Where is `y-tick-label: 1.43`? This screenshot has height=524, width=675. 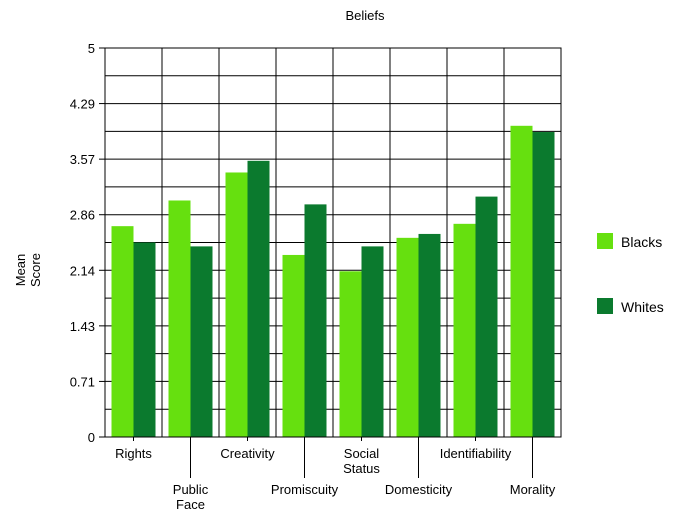
y-tick-label: 1.43 is located at coordinates (82, 326).